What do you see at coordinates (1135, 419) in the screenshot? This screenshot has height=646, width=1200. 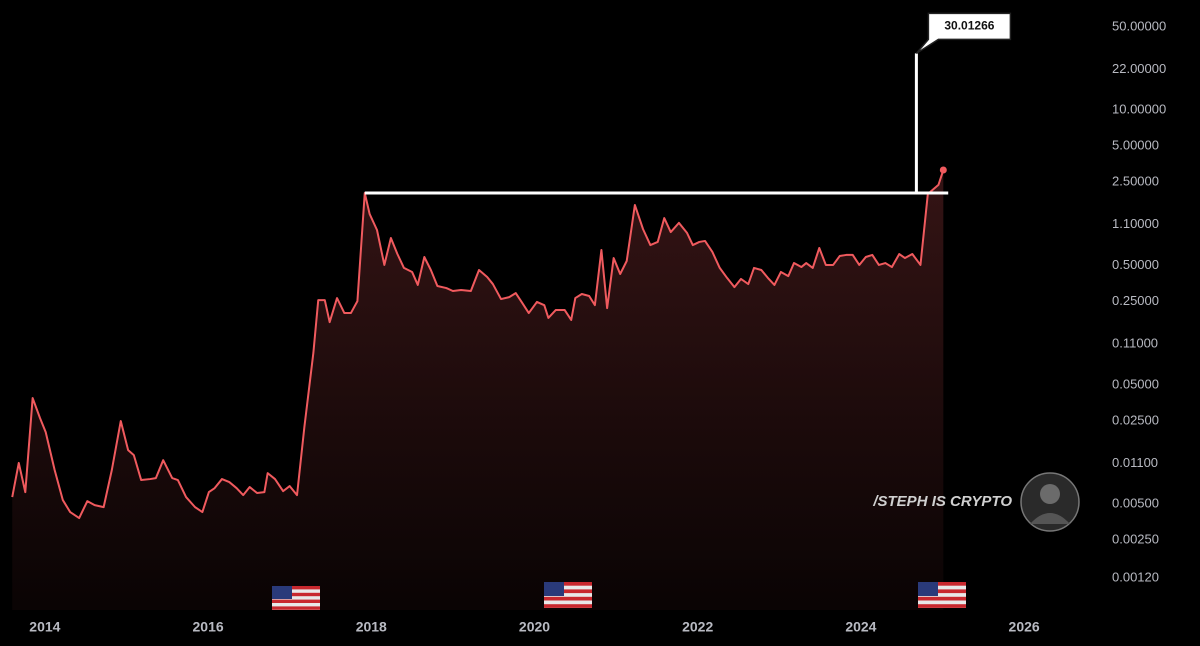 I see `y-tick-label: 0.02500` at bounding box center [1135, 419].